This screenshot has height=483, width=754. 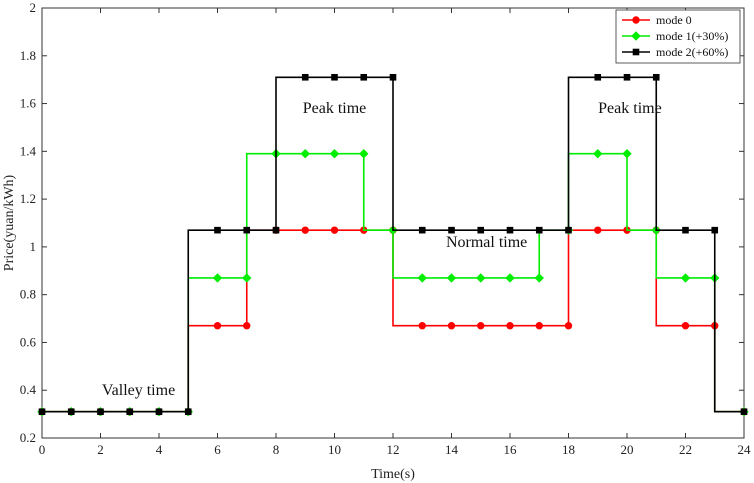 What do you see at coordinates (28, 103) in the screenshot?
I see `y-tick-label: 1.6` at bounding box center [28, 103].